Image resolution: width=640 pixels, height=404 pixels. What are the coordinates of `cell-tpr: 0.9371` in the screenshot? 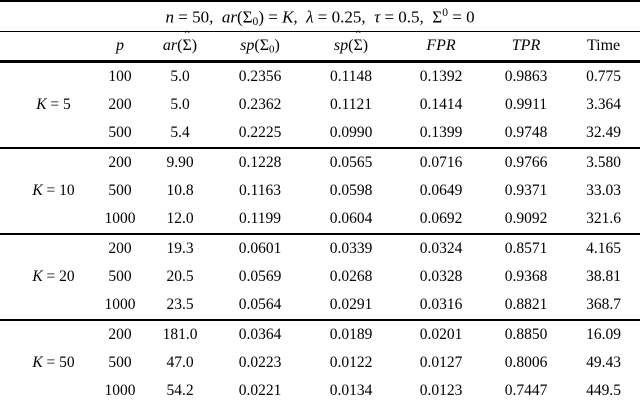 It's located at (526, 190).